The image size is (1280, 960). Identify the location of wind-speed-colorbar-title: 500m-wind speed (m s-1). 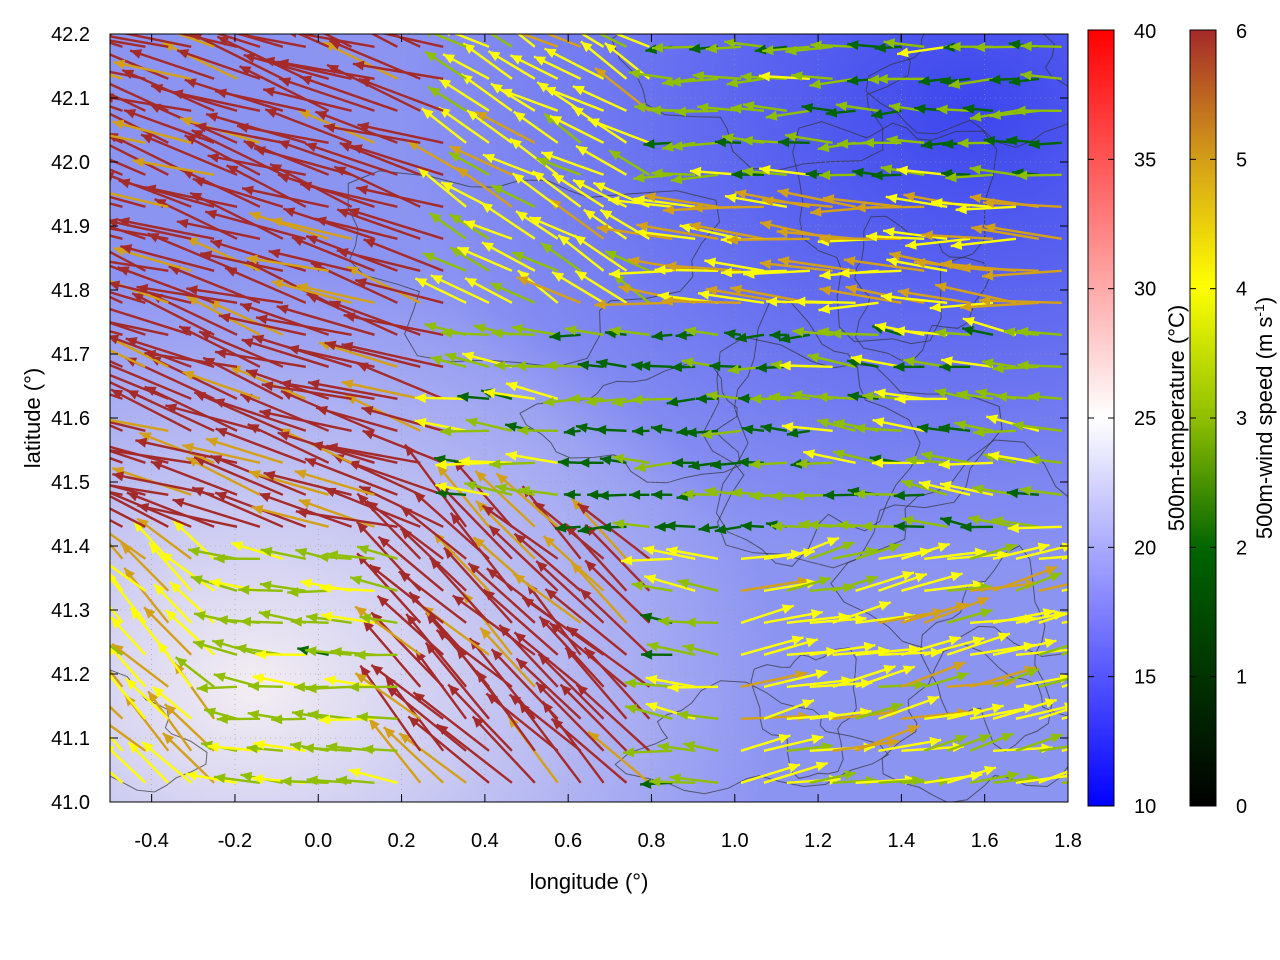
(1264, 418).